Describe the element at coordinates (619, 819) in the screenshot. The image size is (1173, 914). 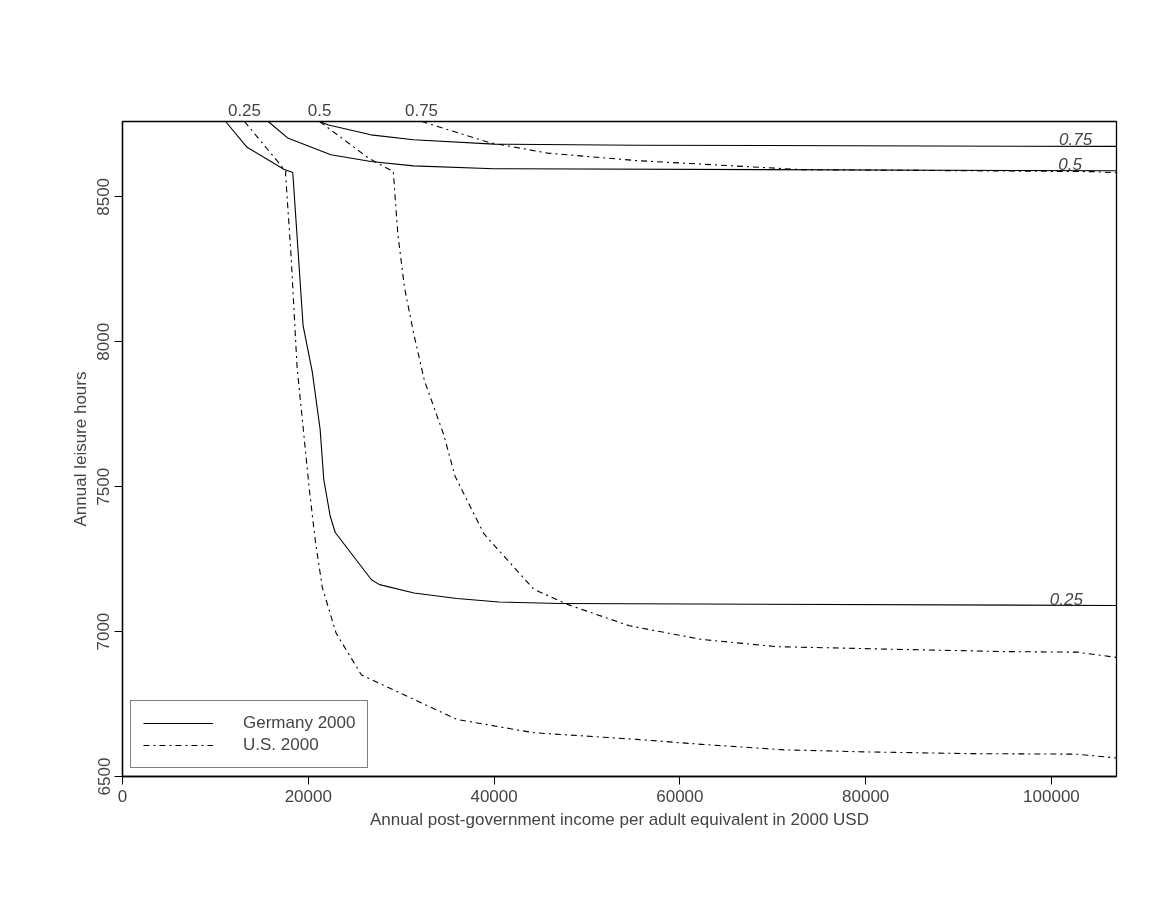
I see `x-axis-title: Annual post-government income per adult equivalent in 2000 USD` at that location.